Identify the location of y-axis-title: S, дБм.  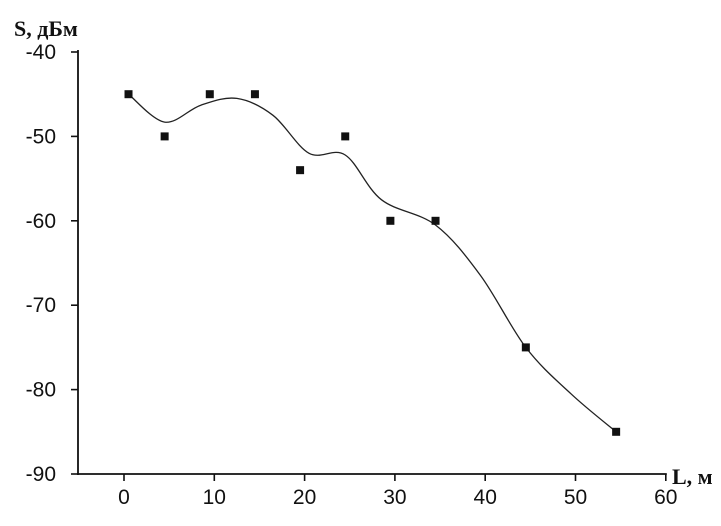
(46, 28).